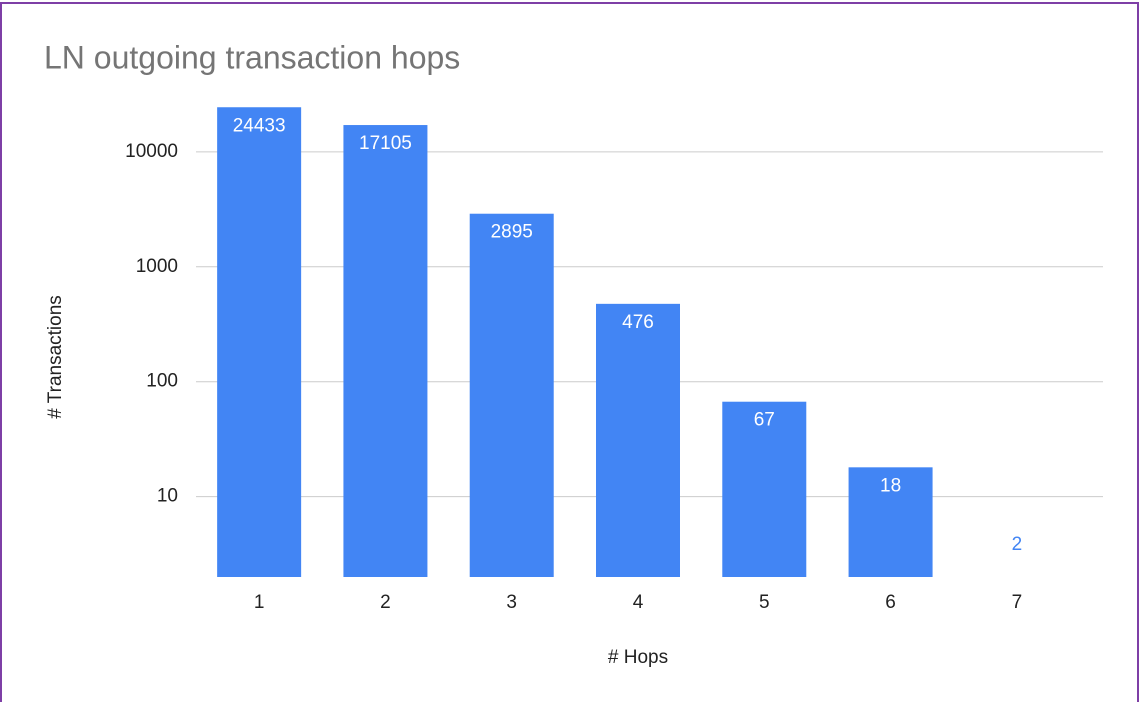 The image size is (1140, 702). I want to click on y-tick-label: 10000, so click(151, 151).